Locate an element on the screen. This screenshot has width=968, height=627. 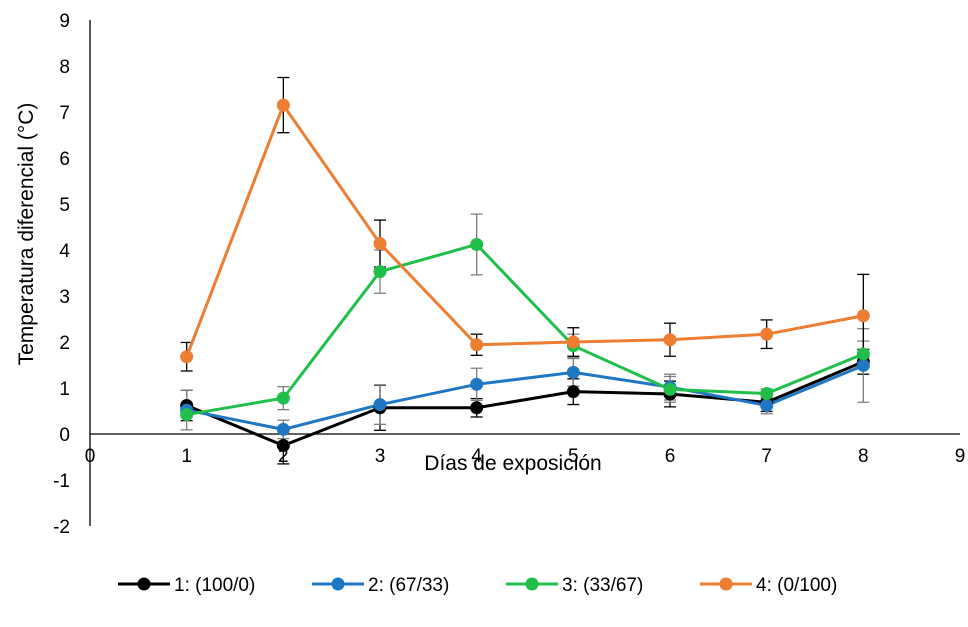
y-tick-label: 8 is located at coordinates (64, 67).